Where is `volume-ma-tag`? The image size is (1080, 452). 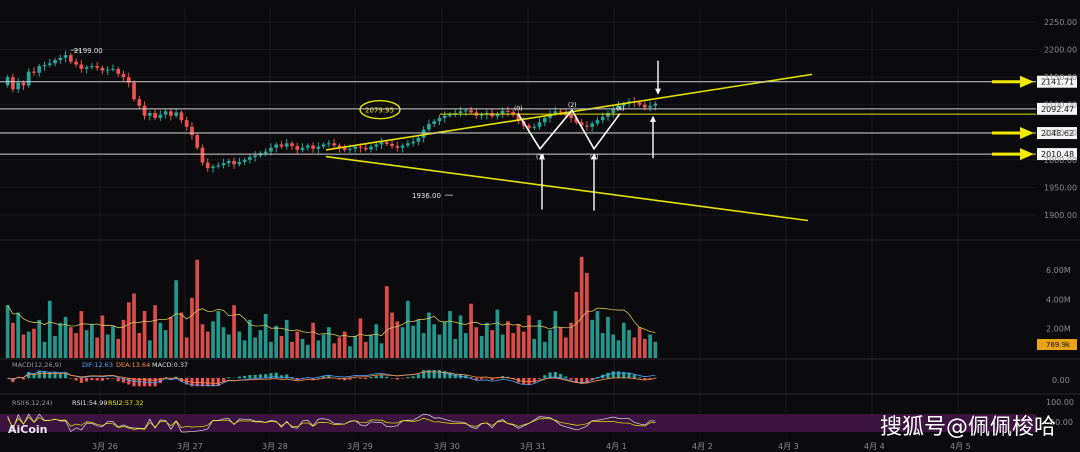 volume-ma-tag is located at coordinates (1057, 344).